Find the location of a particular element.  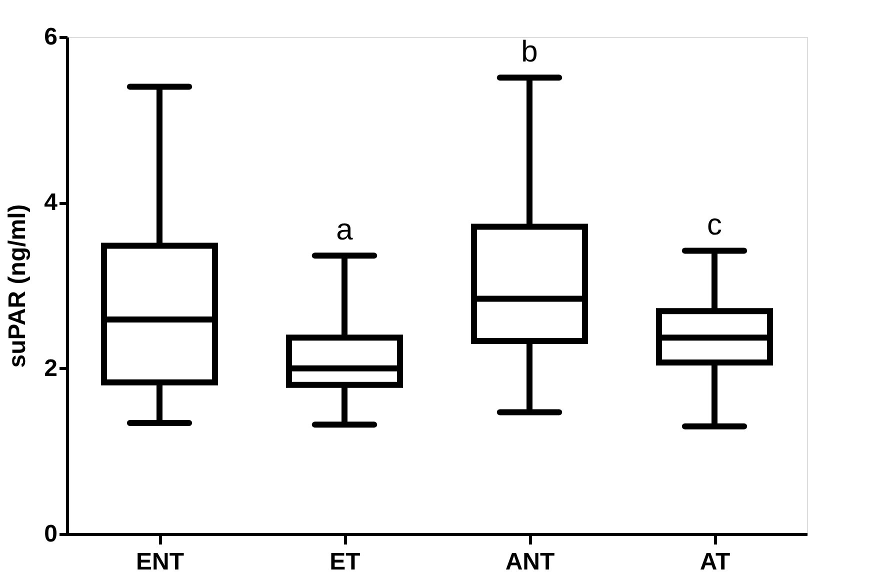

annotation: c is located at coordinates (714, 225).